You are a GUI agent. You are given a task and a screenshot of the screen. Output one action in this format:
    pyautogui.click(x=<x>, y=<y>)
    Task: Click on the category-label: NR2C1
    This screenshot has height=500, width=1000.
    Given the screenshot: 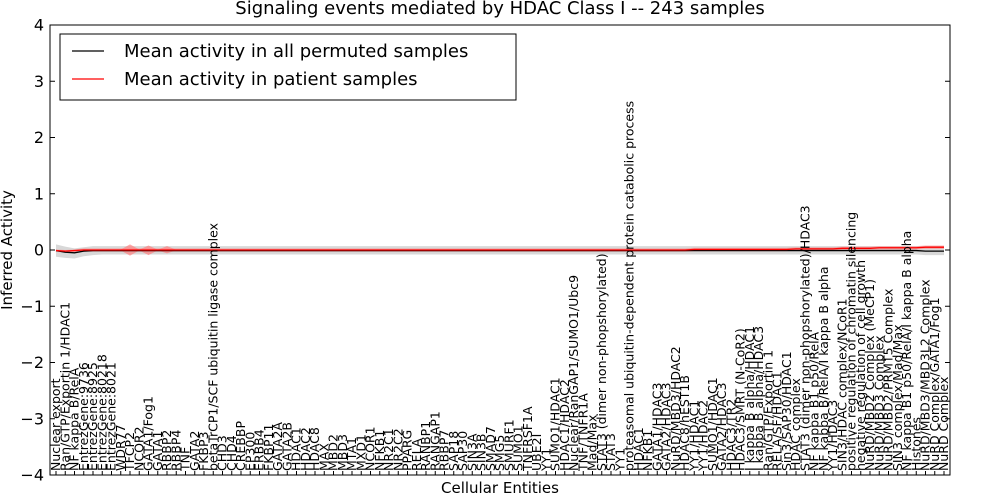 What is the action you would take?
    pyautogui.click(x=388, y=449)
    